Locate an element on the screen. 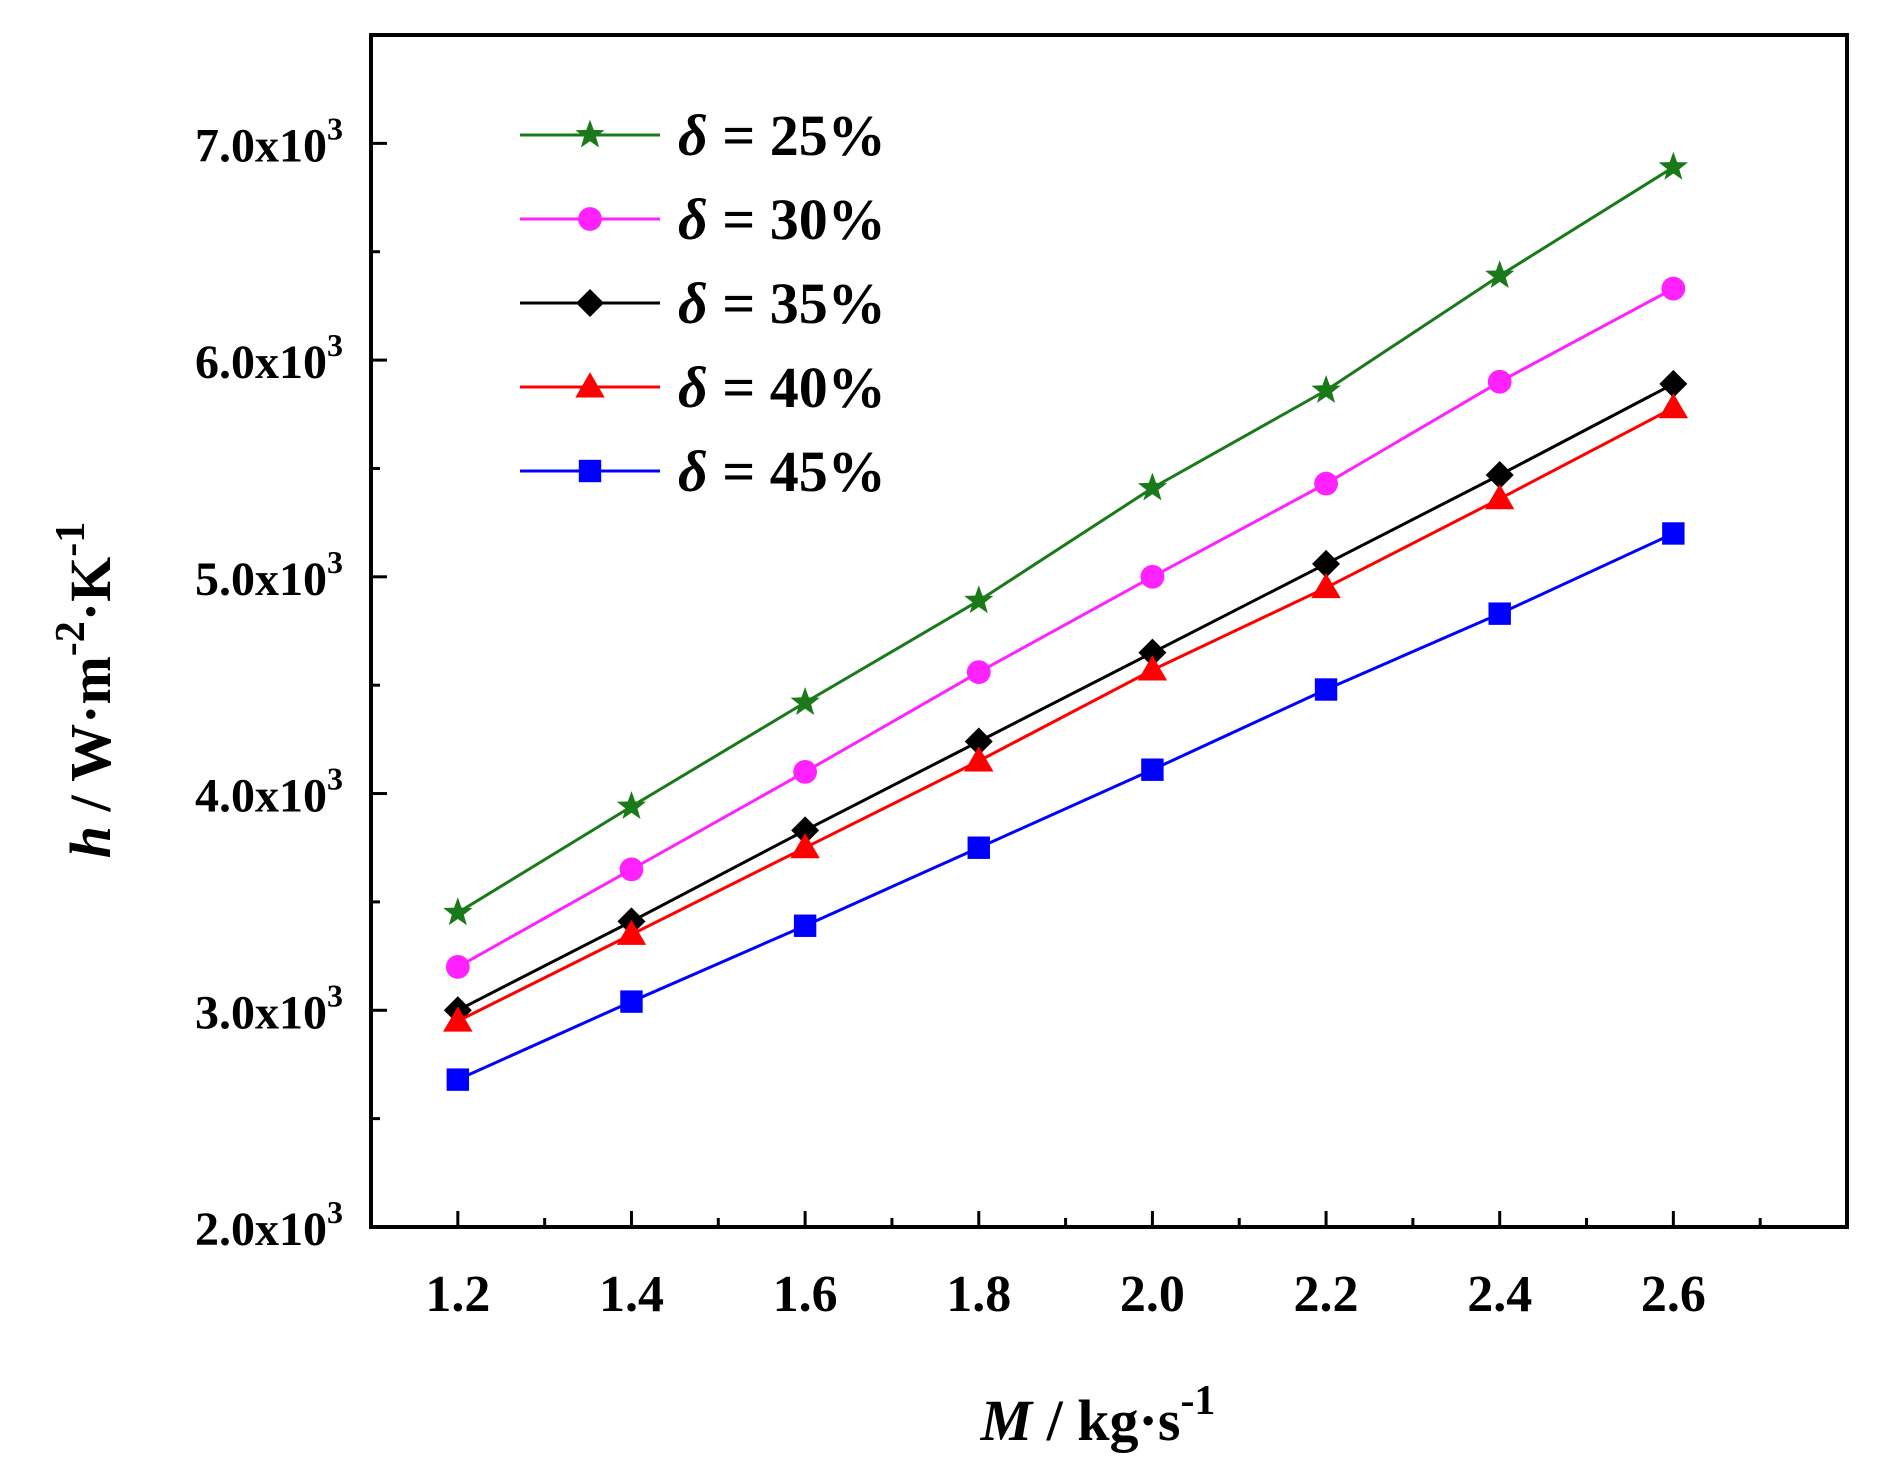 The width and height of the screenshot is (1879, 1482). legend-label: δ = 30% is located at coordinates (782, 219).